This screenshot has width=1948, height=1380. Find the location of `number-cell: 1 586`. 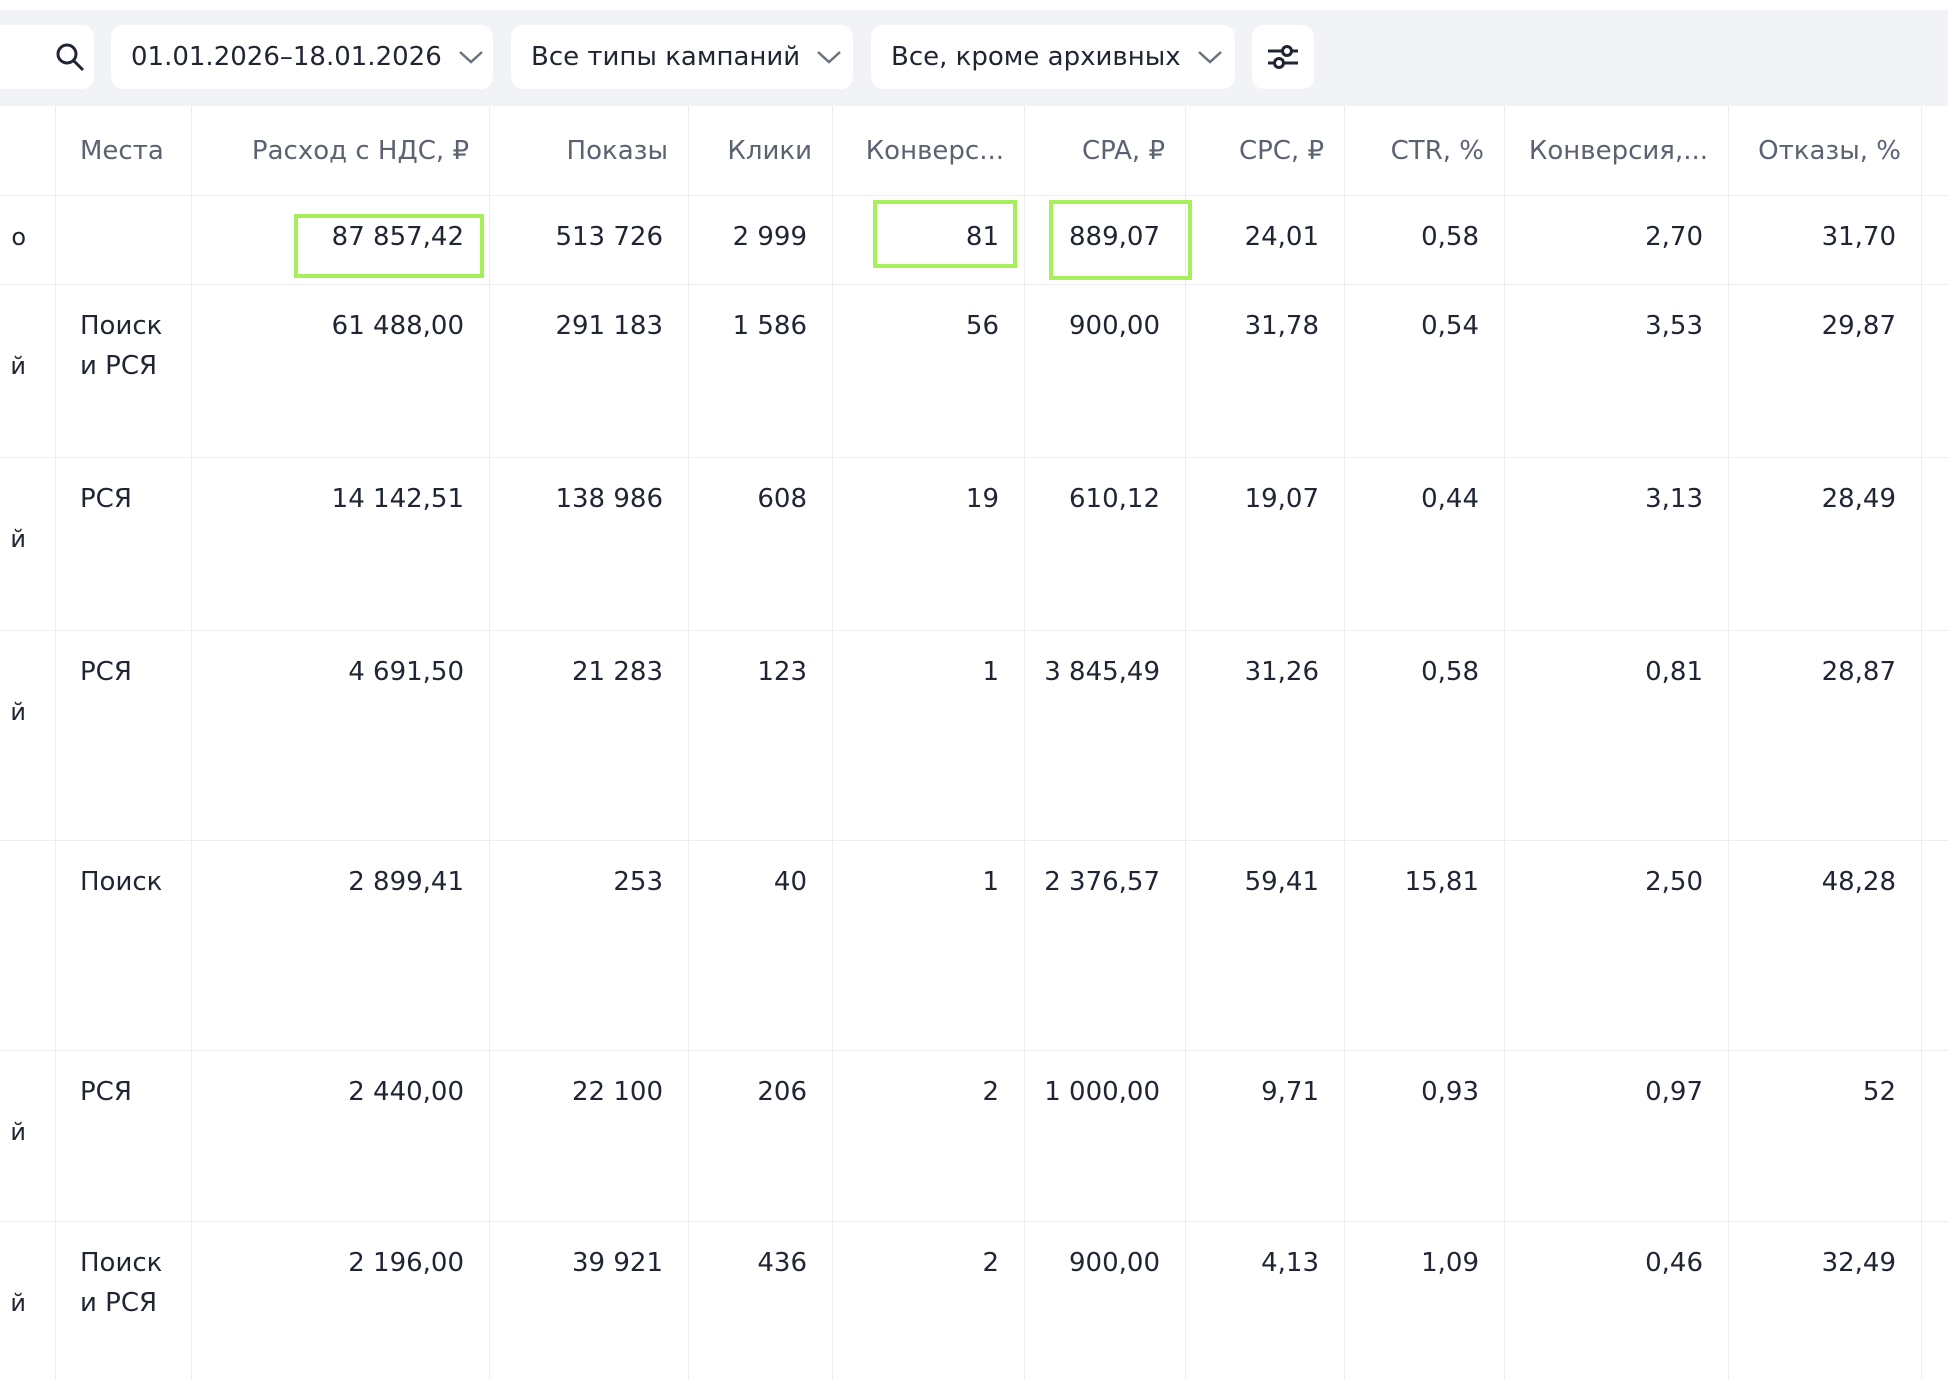

number-cell: 1 586 is located at coordinates (769, 326).